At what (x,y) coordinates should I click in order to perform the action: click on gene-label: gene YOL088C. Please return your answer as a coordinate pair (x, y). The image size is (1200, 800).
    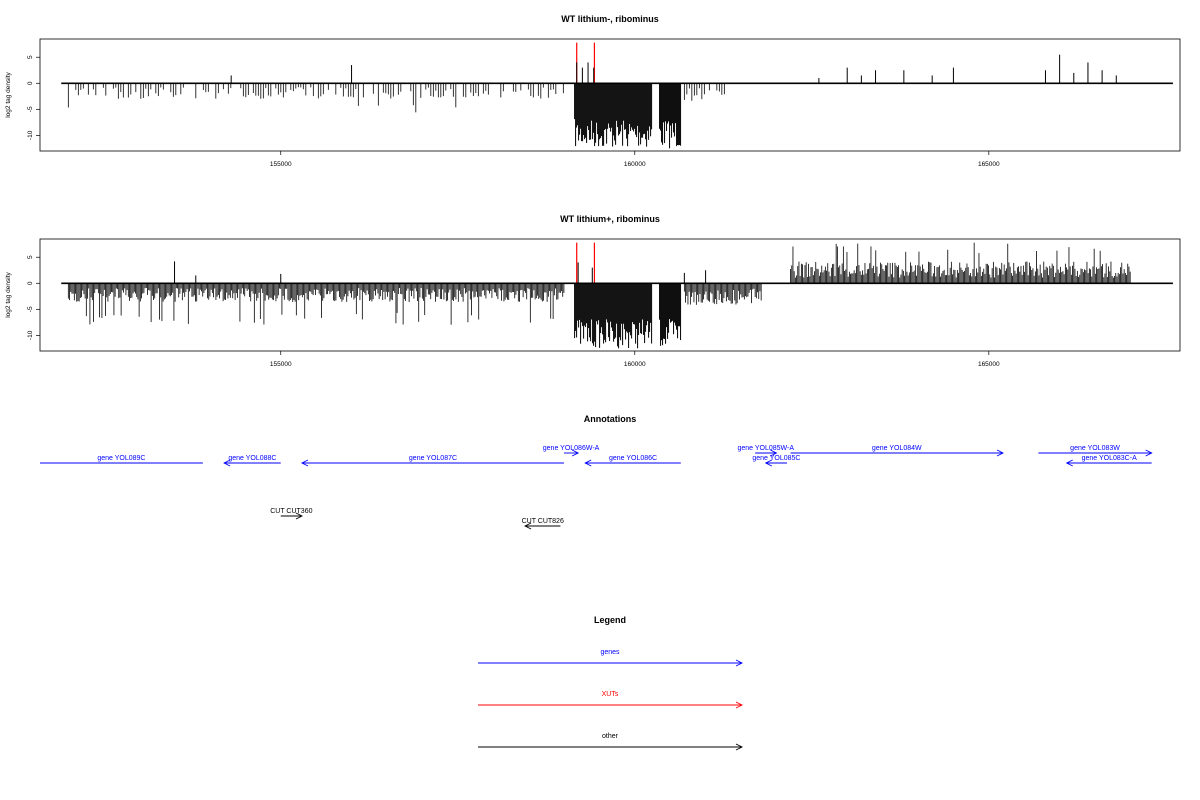
    Looking at the image, I should click on (252, 458).